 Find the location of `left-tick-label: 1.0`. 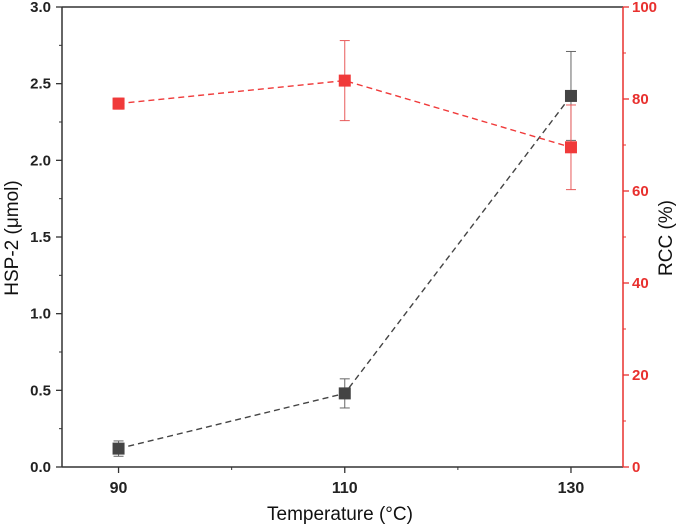

left-tick-label: 1.0 is located at coordinates (40, 314).